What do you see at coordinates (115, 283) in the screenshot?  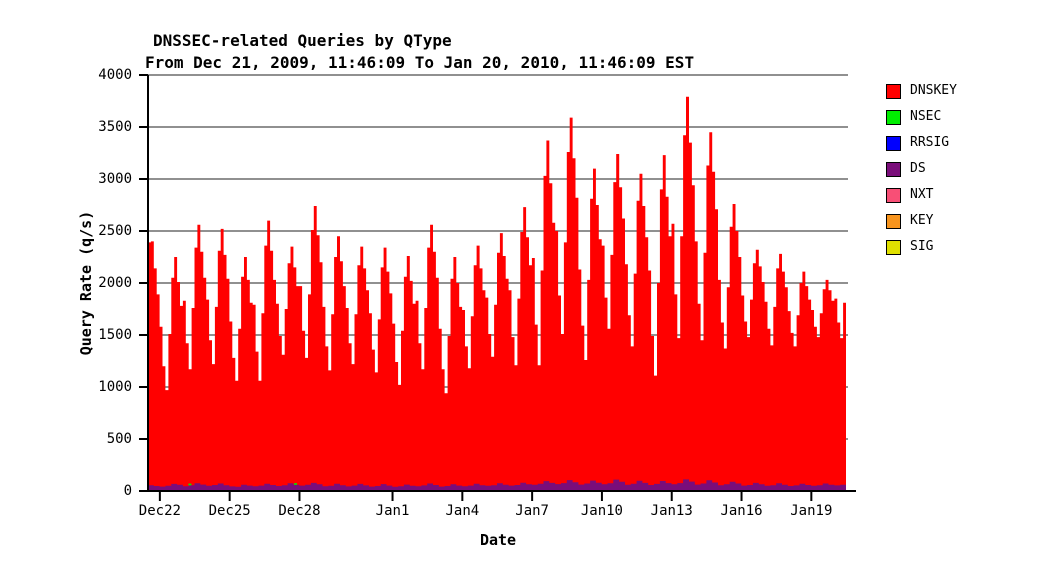 I see `y-tick-label-2000: 2000` at bounding box center [115, 283].